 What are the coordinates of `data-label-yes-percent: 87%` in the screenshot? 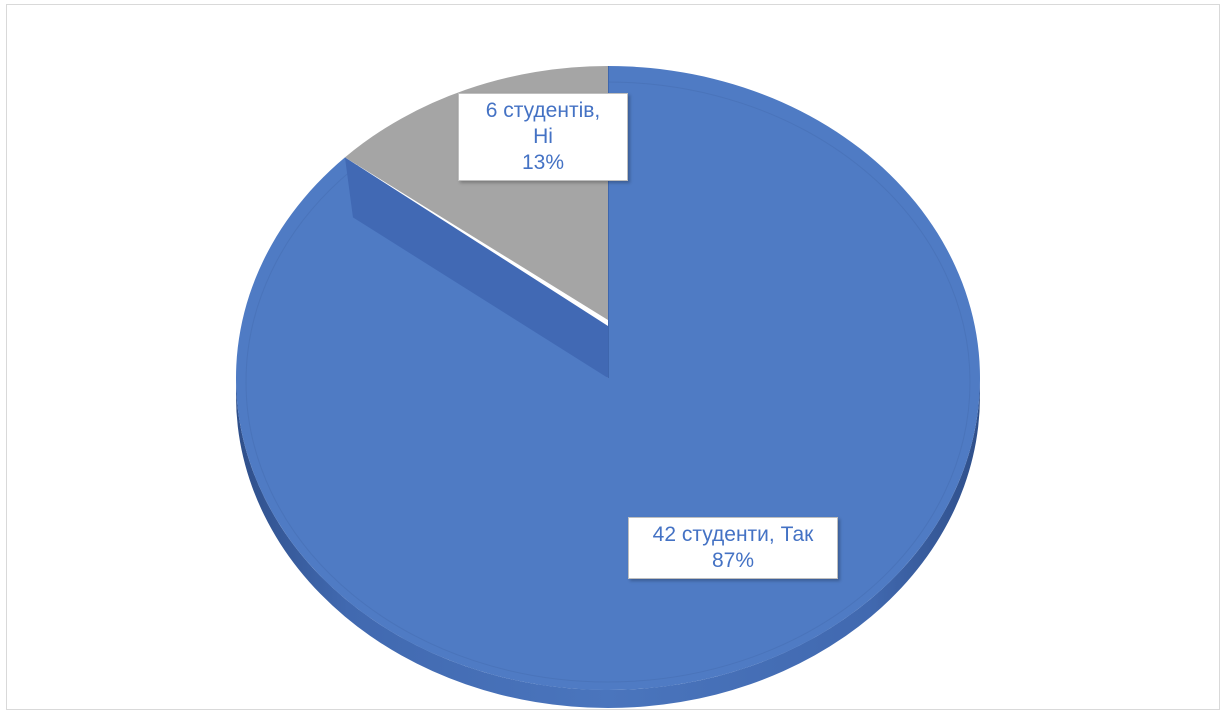 It's located at (733, 560).